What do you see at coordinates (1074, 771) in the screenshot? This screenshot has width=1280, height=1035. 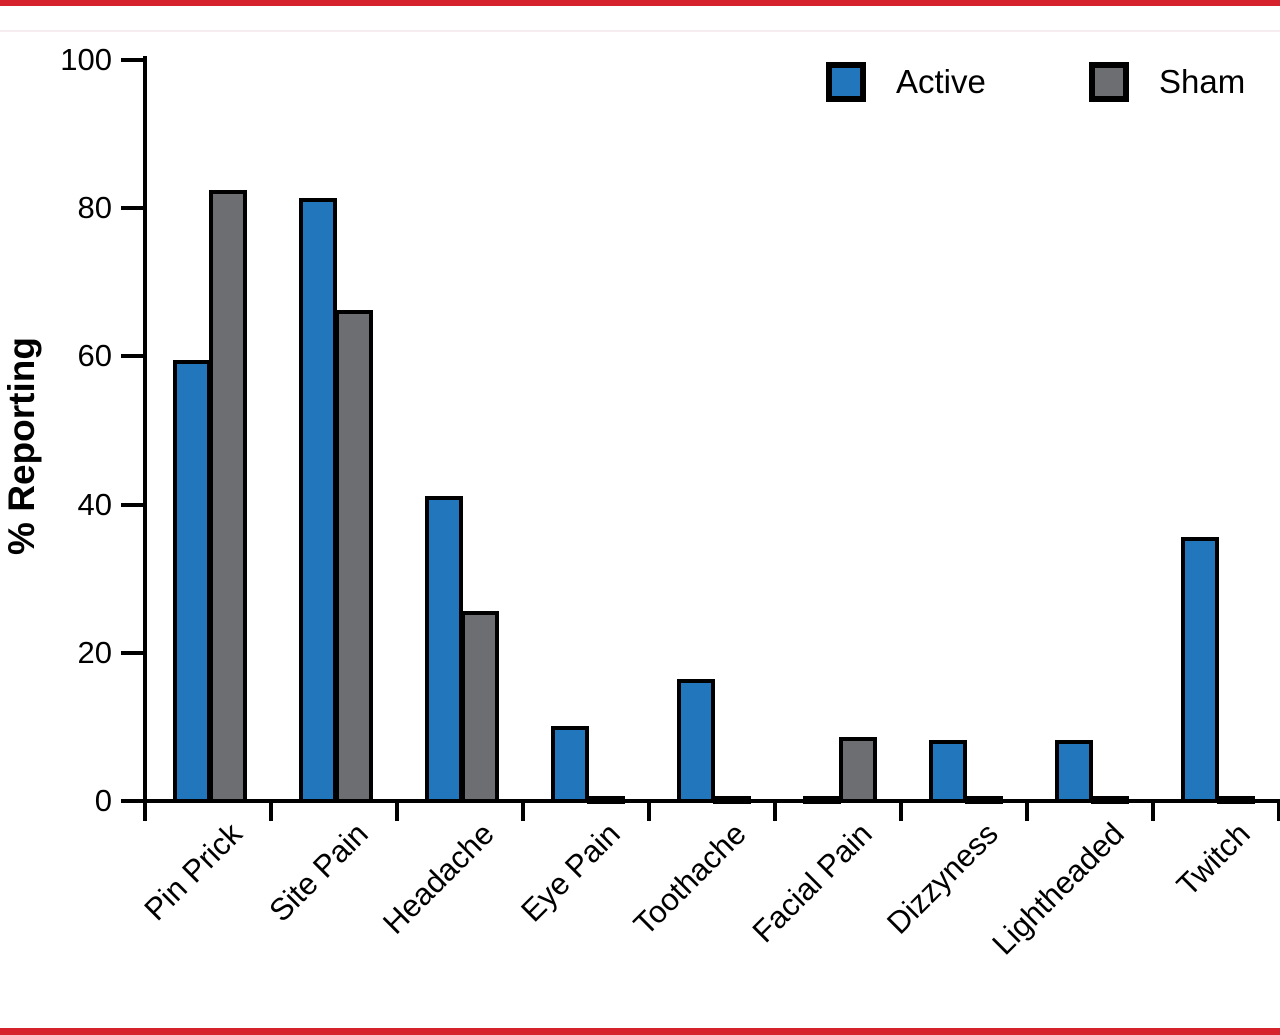 I see `bar-active-lightheaded` at bounding box center [1074, 771].